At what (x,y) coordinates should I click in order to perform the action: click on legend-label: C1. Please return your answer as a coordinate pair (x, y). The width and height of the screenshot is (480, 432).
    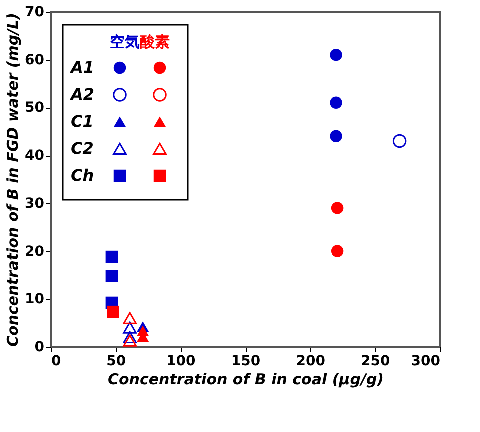
    Looking at the image, I should click on (82, 121).